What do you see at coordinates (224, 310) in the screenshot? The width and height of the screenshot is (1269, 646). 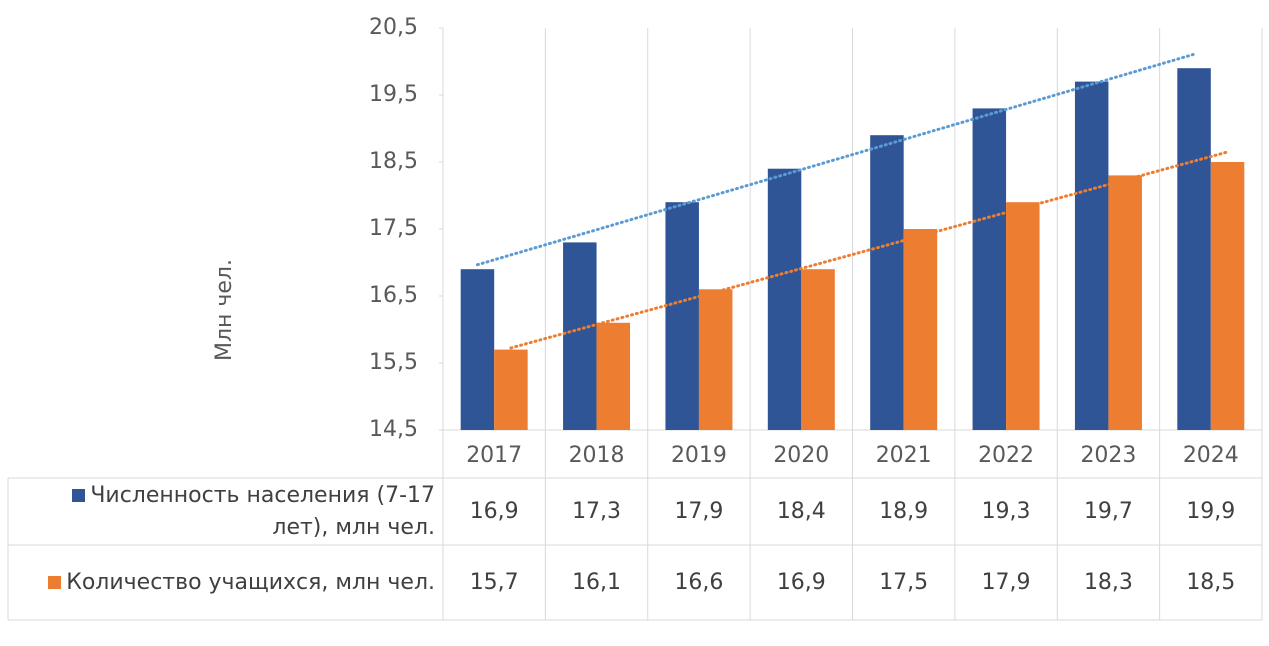 I see `y-axis-label: Млн чел.` at bounding box center [224, 310].